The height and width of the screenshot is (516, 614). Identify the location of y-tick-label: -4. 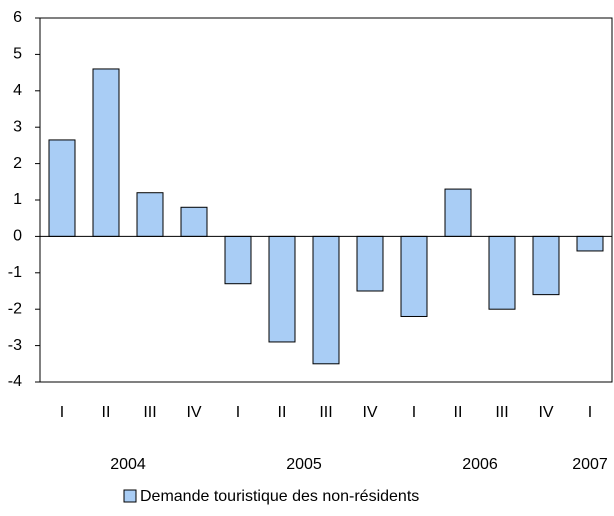
(15, 381).